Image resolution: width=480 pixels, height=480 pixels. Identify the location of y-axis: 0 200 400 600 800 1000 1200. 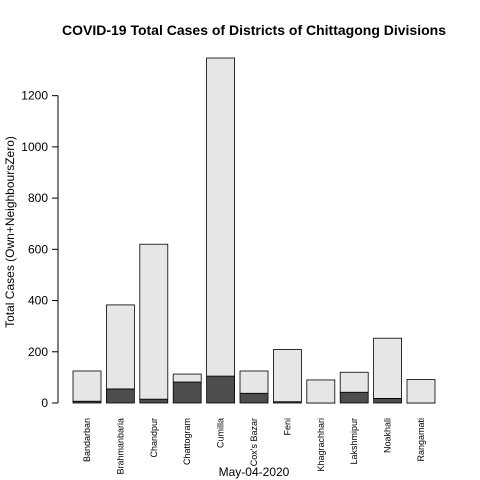
(40, 249).